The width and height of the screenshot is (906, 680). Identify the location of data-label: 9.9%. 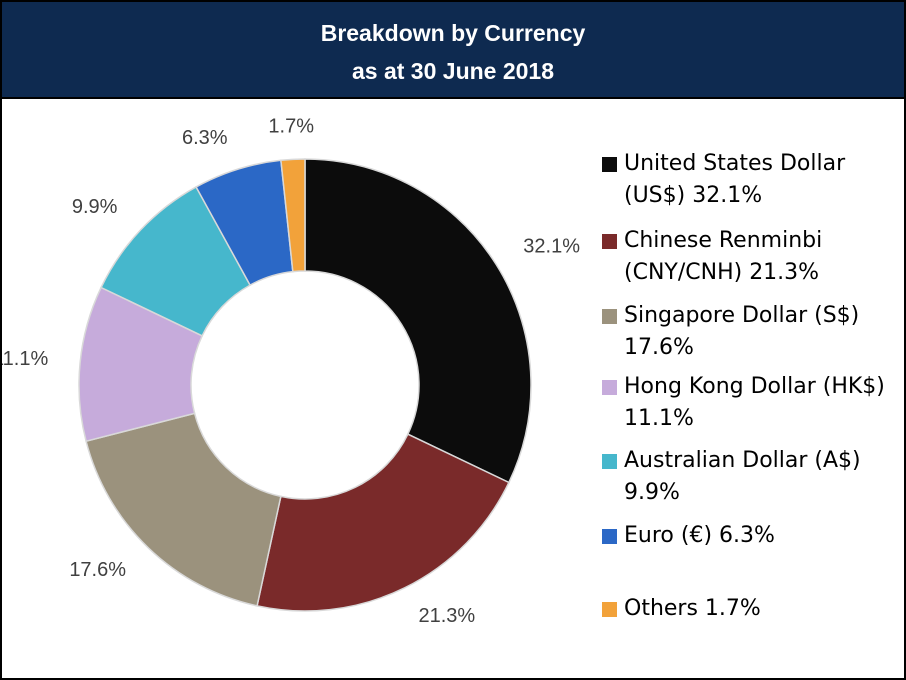
(95, 207).